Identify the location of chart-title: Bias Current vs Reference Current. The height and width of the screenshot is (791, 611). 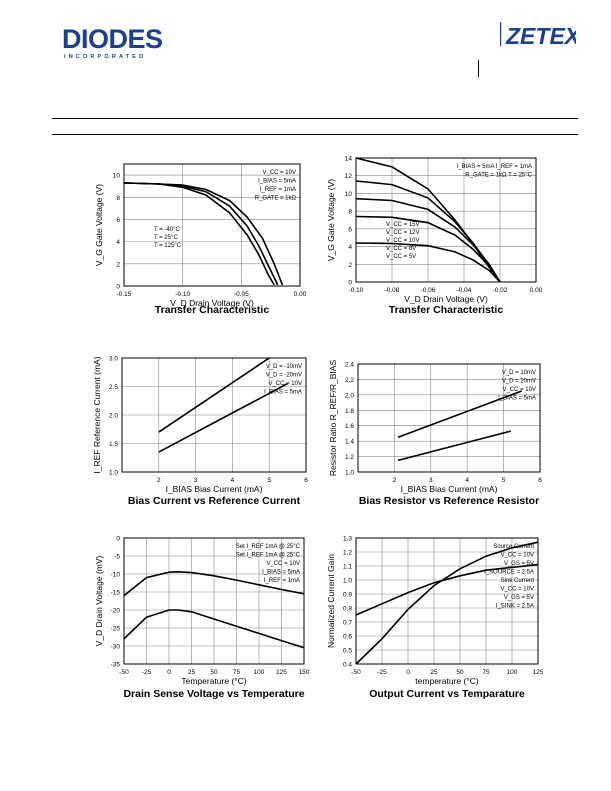
(214, 501).